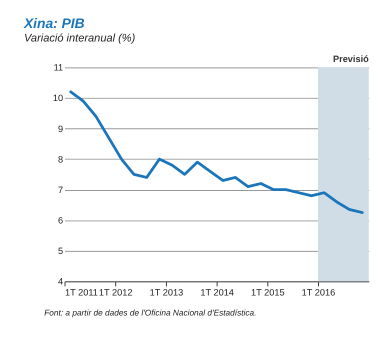  Describe the element at coordinates (61, 129) in the screenshot. I see `y-tick-label: 9` at that location.